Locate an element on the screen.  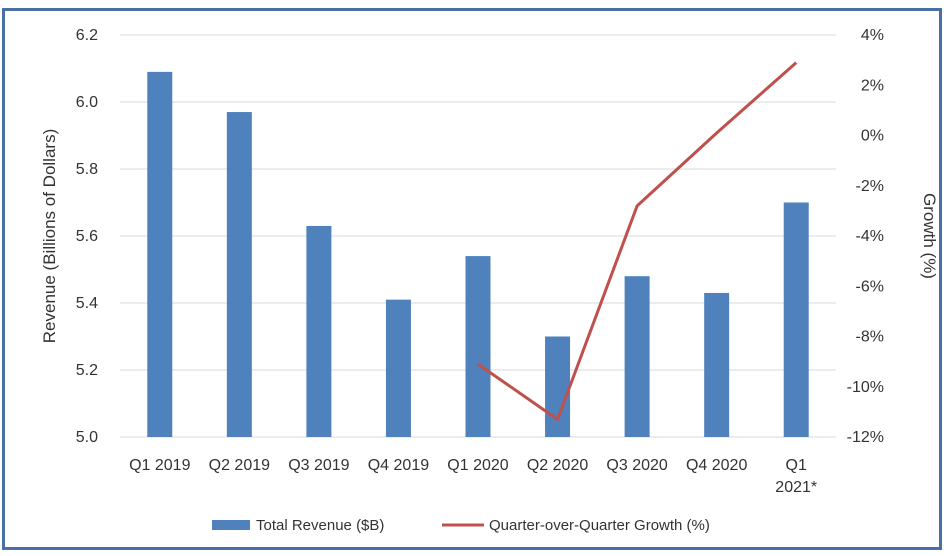
y-tick-label: 5.0 is located at coordinates (87, 437).